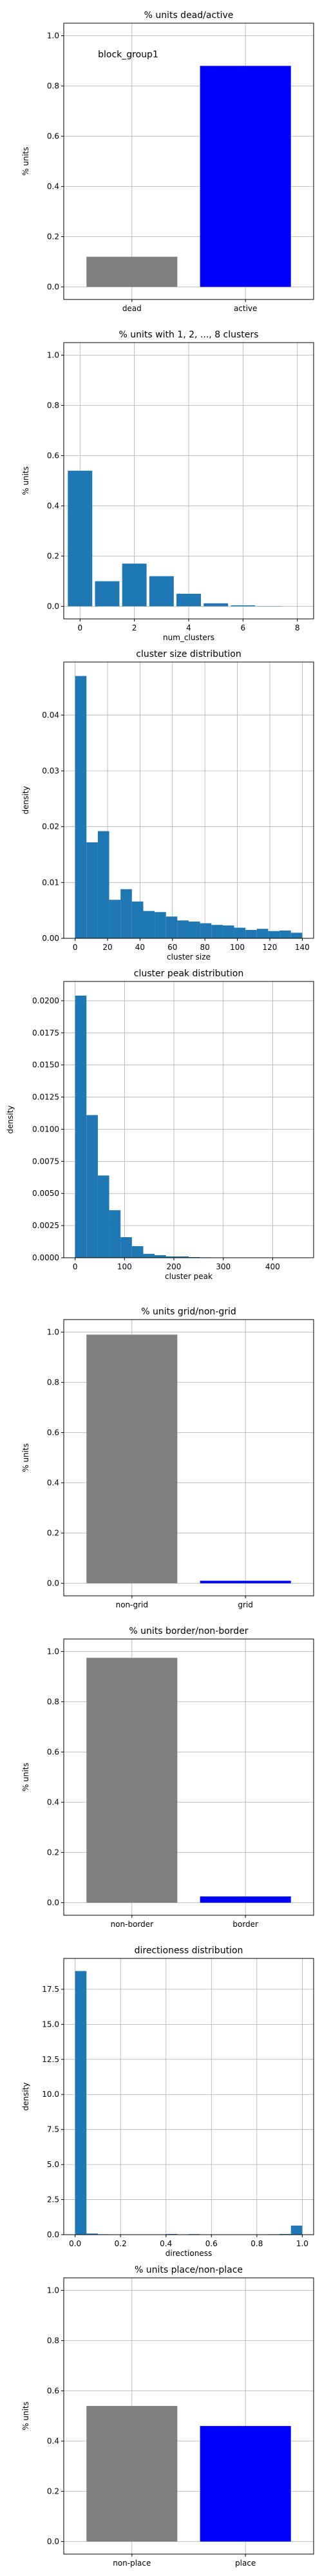  What do you see at coordinates (50, 826) in the screenshot?
I see `y-tick-label: 0.02` at bounding box center [50, 826].